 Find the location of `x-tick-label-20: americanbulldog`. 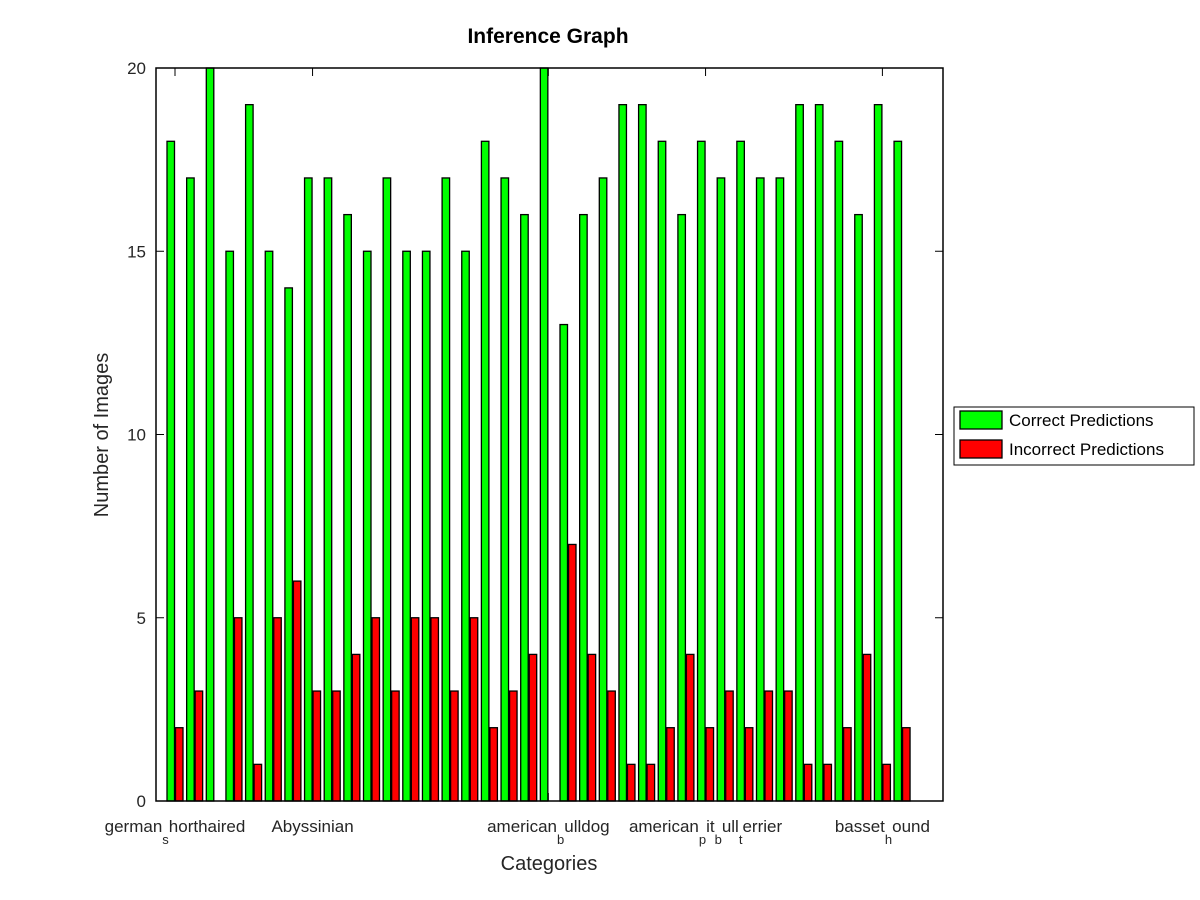

x-tick-label-20: americanbulldog is located at coordinates (548, 832).